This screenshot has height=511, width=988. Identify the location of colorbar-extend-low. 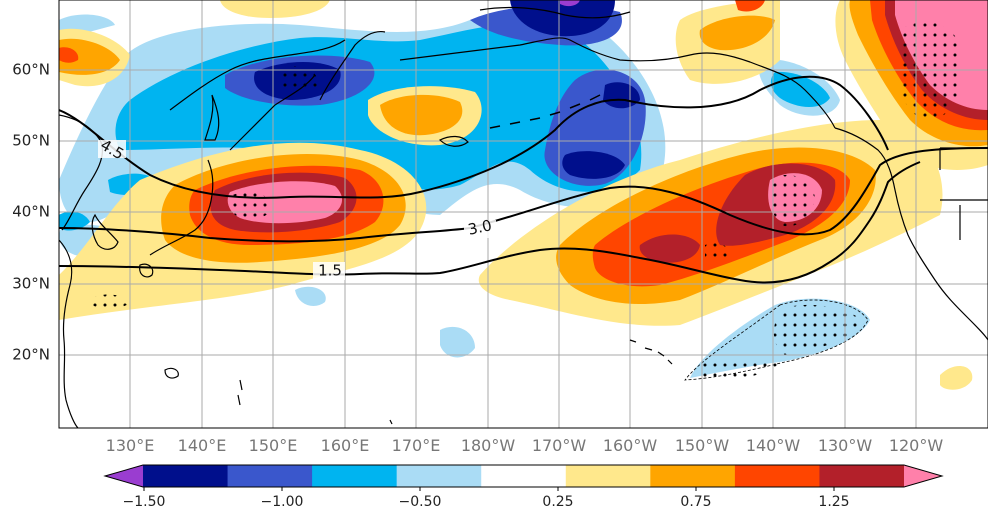
(124, 476).